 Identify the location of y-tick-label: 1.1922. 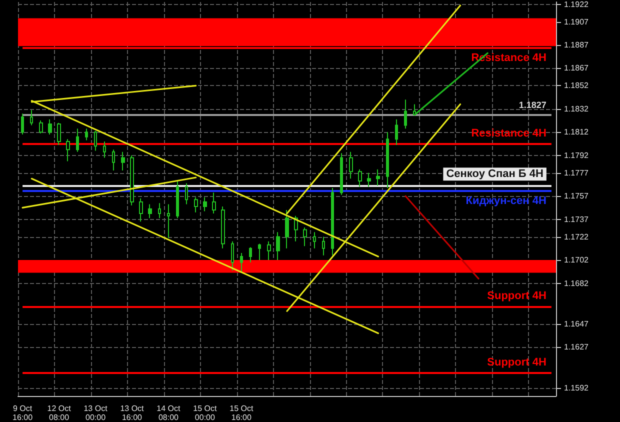
(577, 4).